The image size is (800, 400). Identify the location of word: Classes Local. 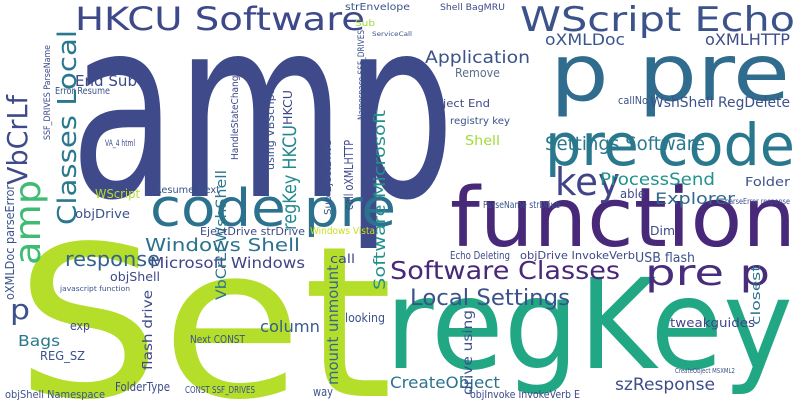
(68, 127).